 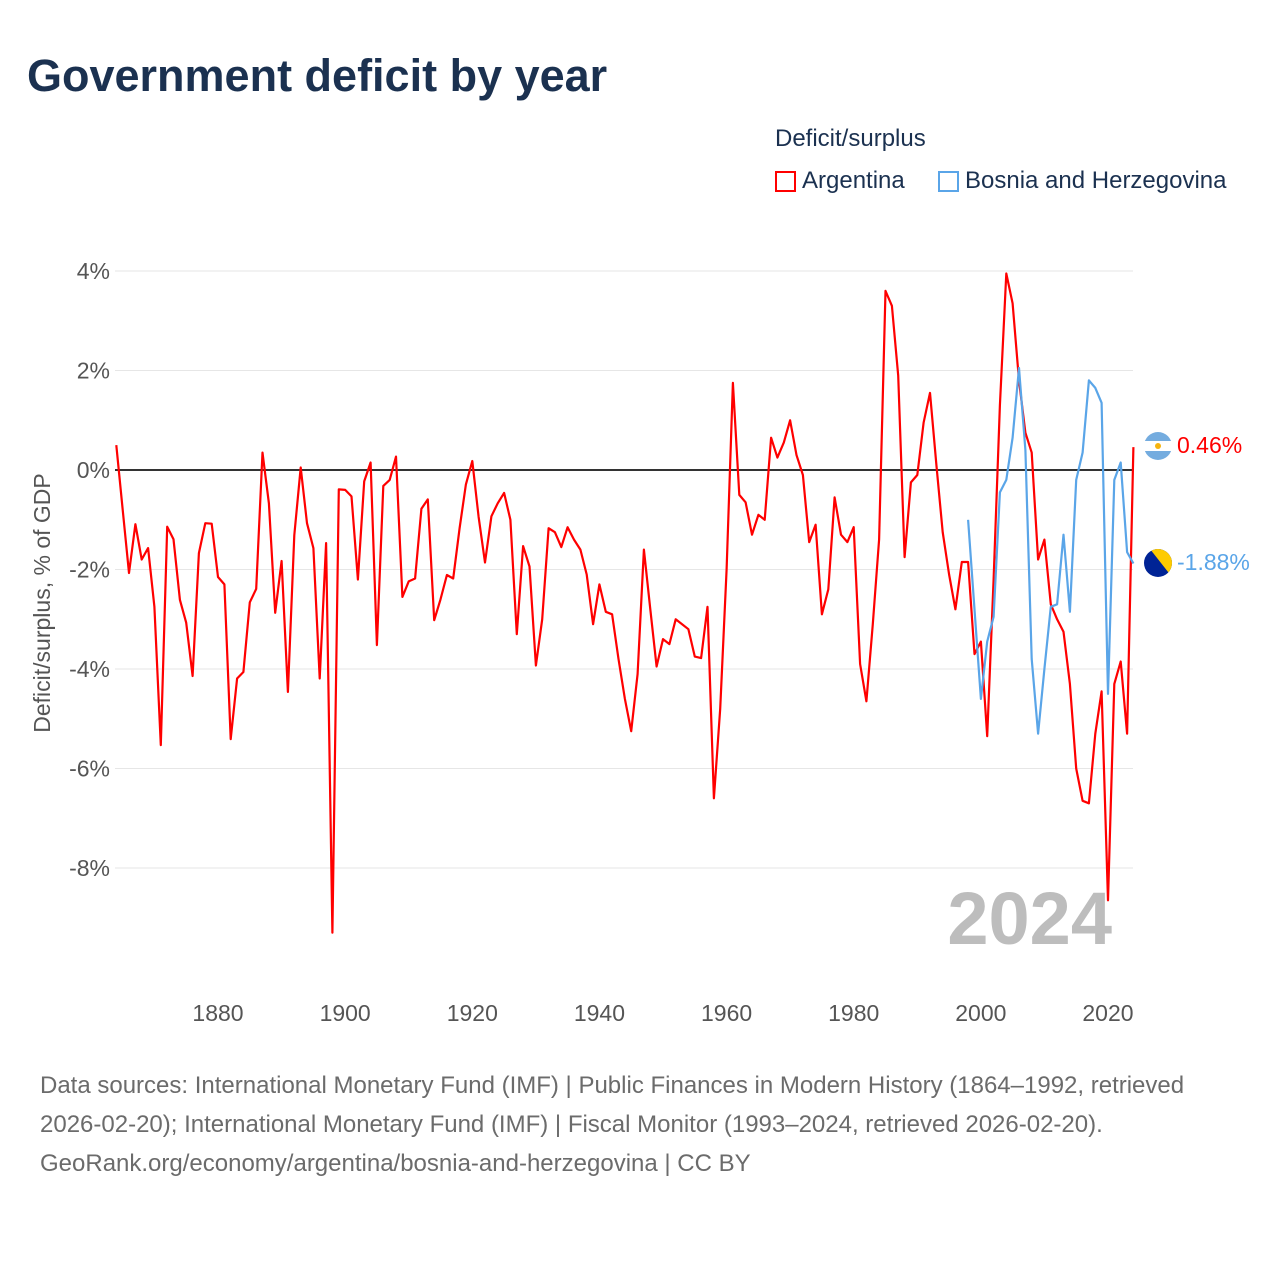 What do you see at coordinates (93, 271) in the screenshot?
I see `y-tick-label: 4%` at bounding box center [93, 271].